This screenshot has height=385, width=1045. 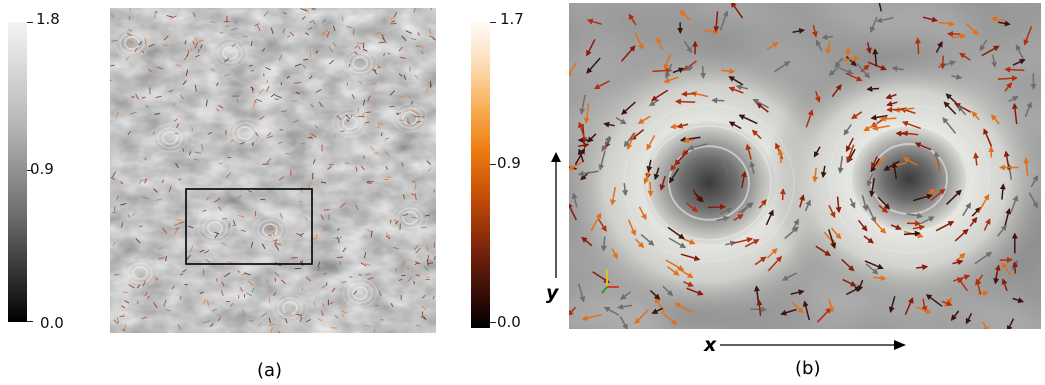 What do you see at coordinates (556, 215) in the screenshot?
I see `y-axis-arrow` at bounding box center [556, 215].